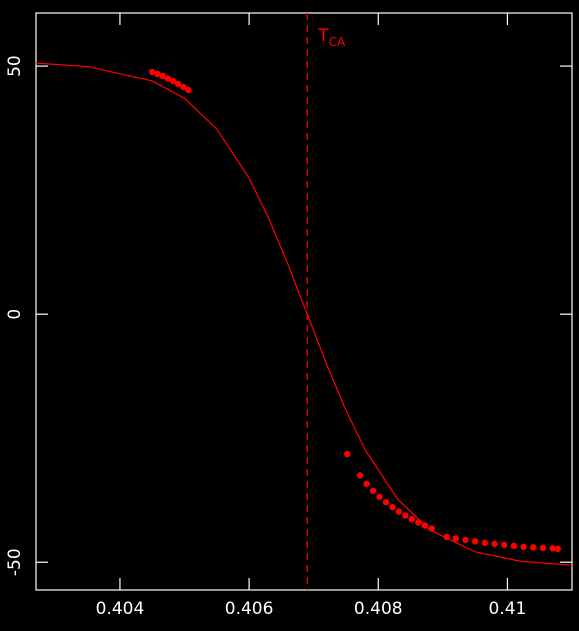 The height and width of the screenshot is (631, 579). What do you see at coordinates (15, 562) in the screenshot?
I see `y-tick-label: -50` at bounding box center [15, 562].